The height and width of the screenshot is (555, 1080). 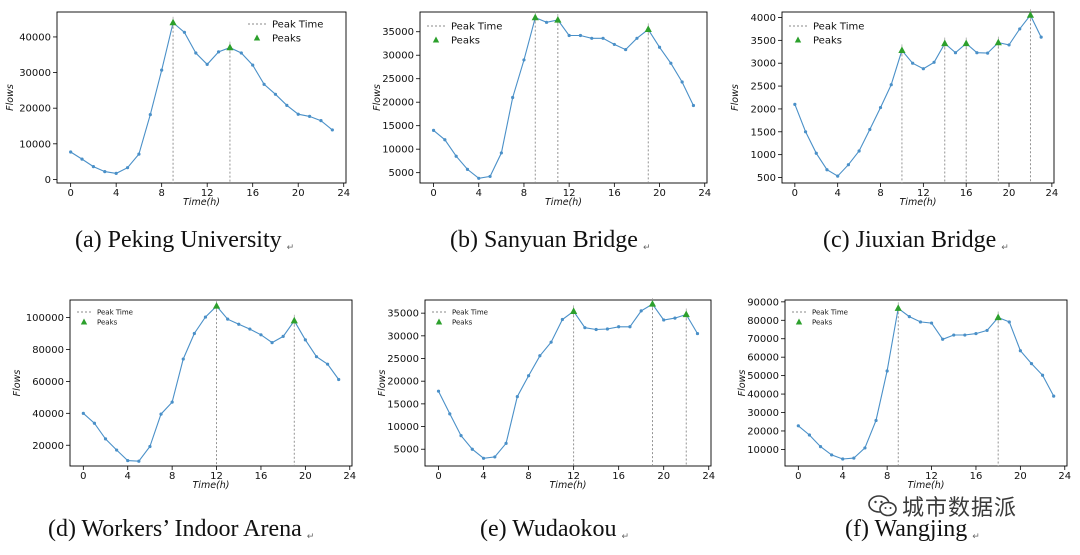 What do you see at coordinates (398, 126) in the screenshot?
I see `y-tick-label: 15000` at bounding box center [398, 126].